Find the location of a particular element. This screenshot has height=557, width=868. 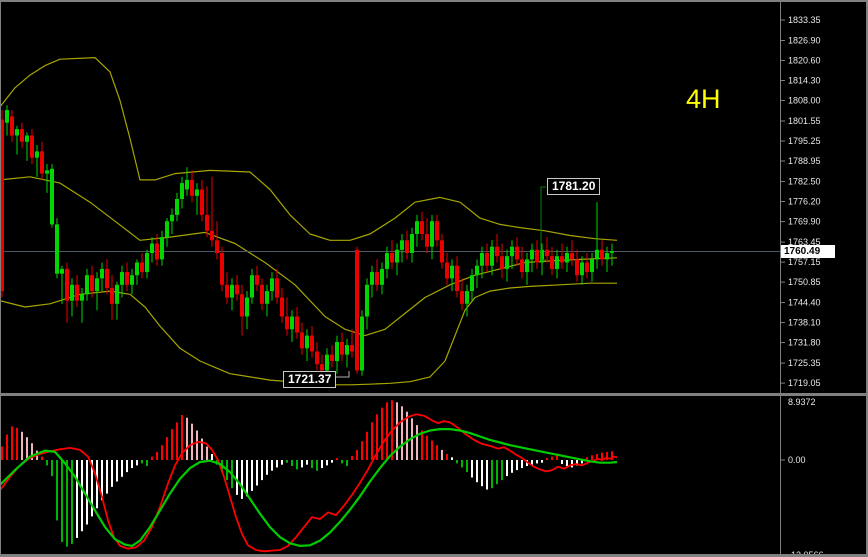

indicator-axis-label: -13.0566 is located at coordinates (806, 553).